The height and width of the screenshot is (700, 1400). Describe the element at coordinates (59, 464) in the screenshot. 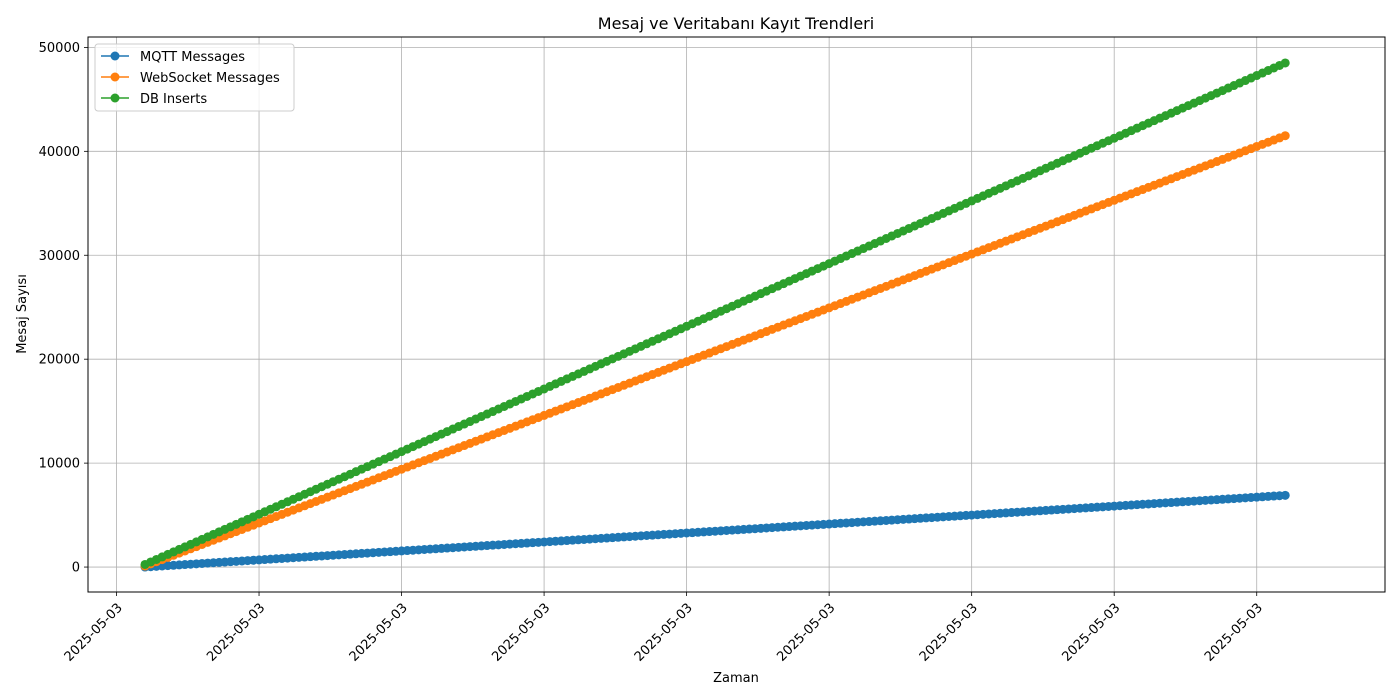

I see `y-tick-label: 10000` at that location.